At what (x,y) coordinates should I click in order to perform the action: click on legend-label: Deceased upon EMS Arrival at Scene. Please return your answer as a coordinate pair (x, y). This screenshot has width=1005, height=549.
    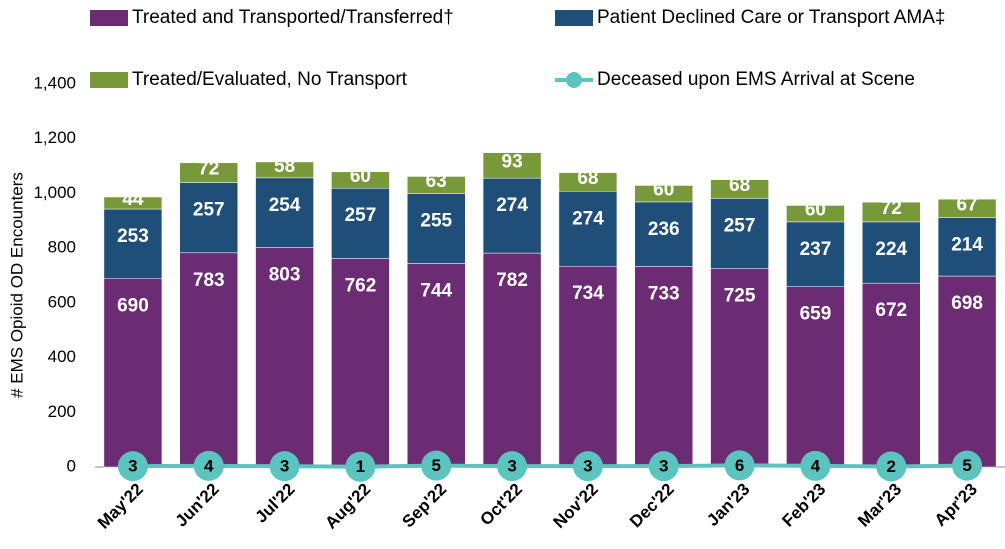
    Looking at the image, I should click on (756, 79).